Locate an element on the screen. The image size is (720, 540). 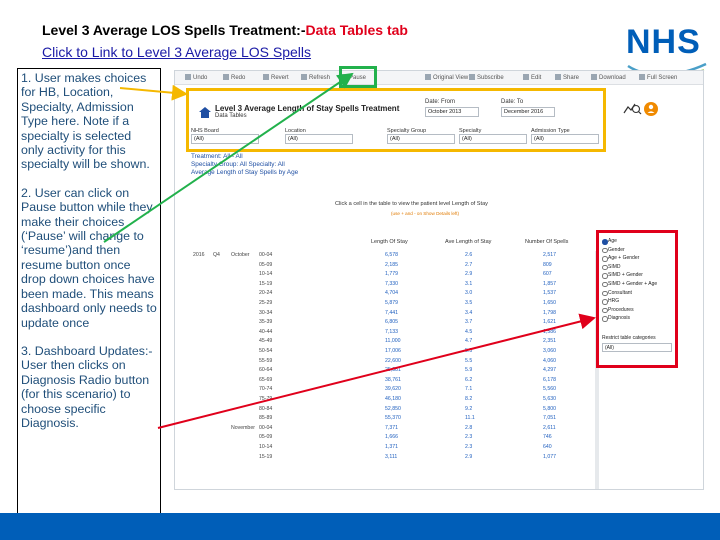
toolbar-undo-button: Undo is located at coordinates (196, 77).